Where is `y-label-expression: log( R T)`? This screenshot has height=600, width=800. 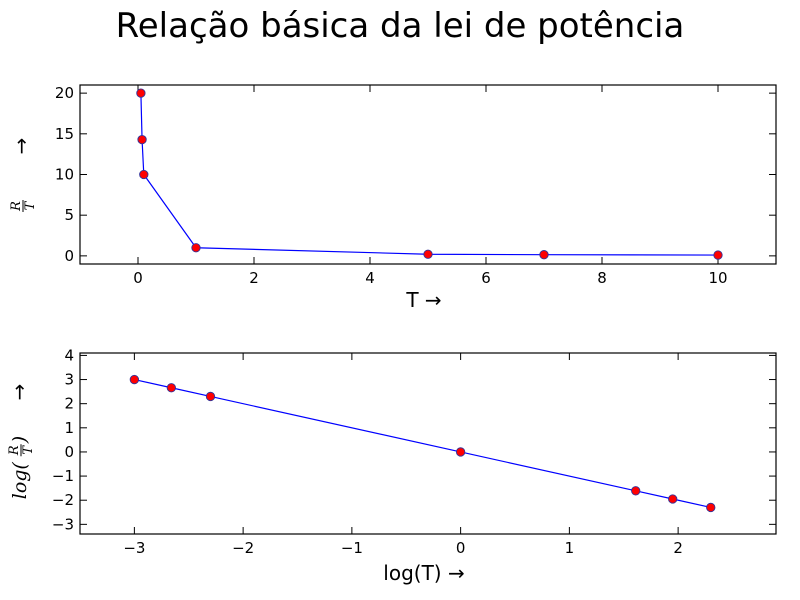 y-label-expression: log( R T) is located at coordinates (21, 467).